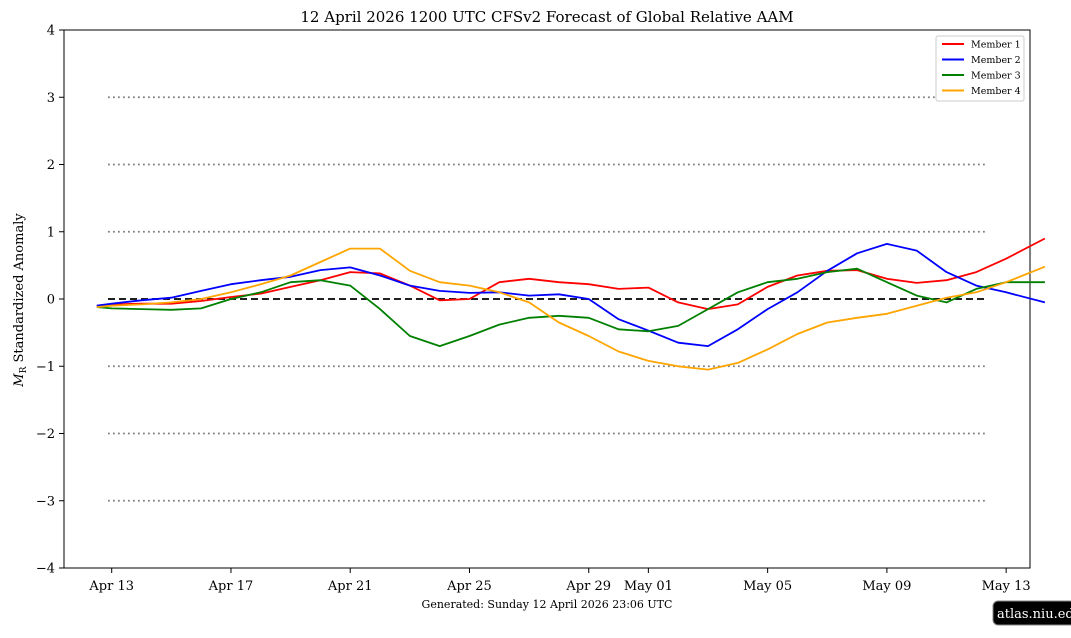  What do you see at coordinates (24, 369) in the screenshot?
I see `y-axis-label-subscript: R` at bounding box center [24, 369].